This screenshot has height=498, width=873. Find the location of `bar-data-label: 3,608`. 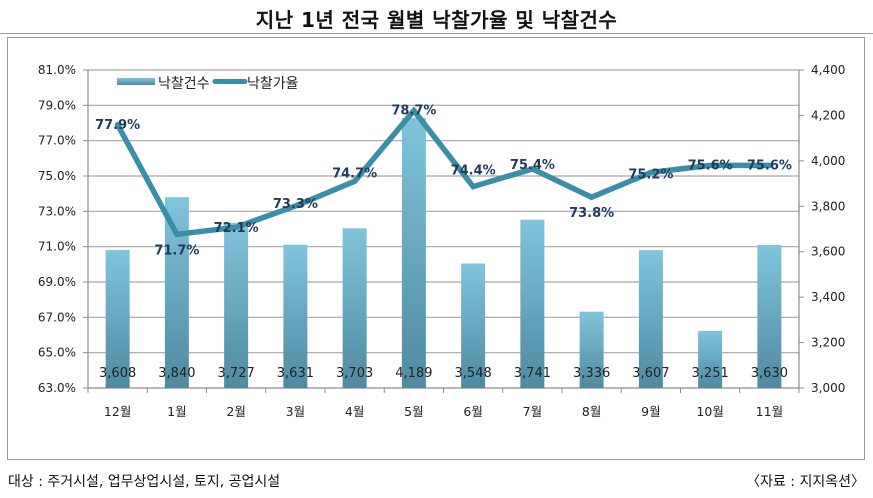

bar-data-label: 3,608 is located at coordinates (117, 373).